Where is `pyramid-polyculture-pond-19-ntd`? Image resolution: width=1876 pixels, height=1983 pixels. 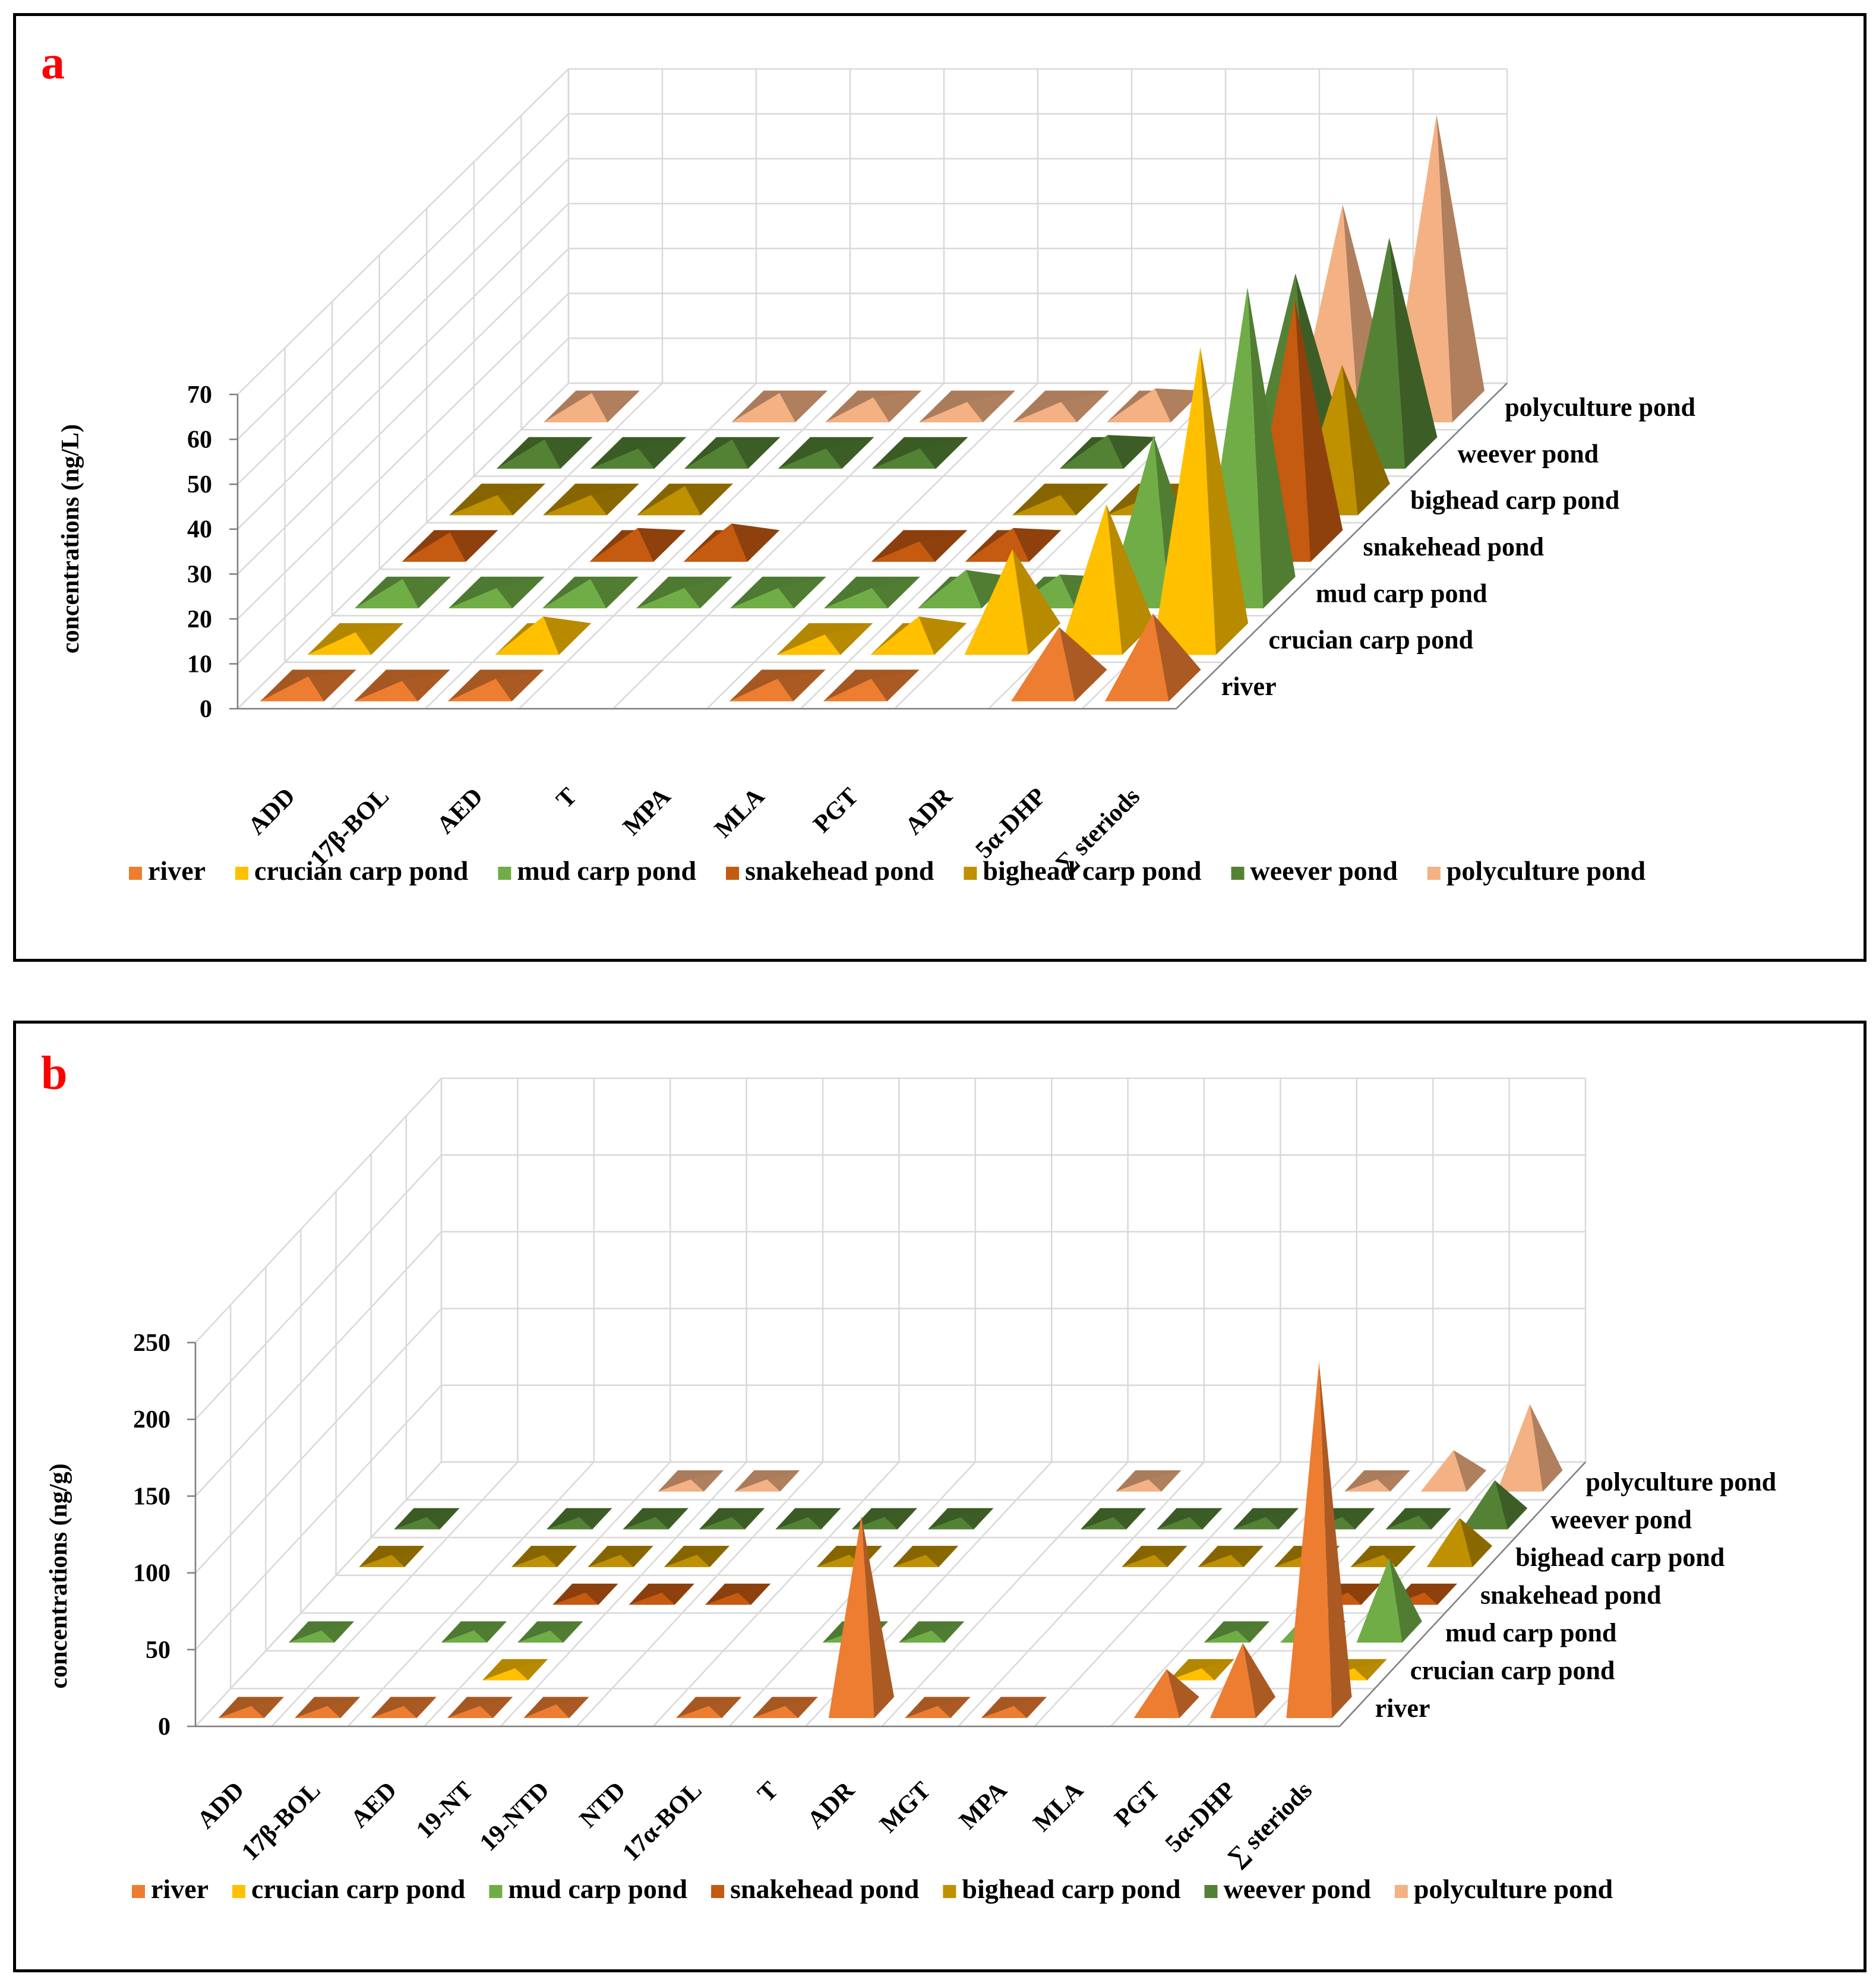 pyramid-polyculture-pond-19-ntd is located at coordinates (767, 1481).